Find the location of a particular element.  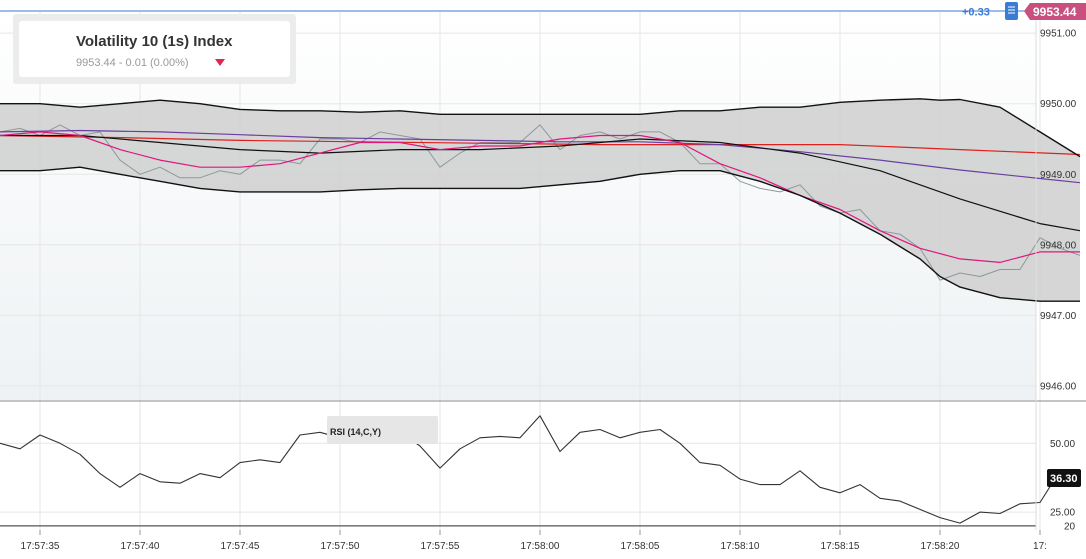

current-price-tag is located at coordinates (1055, 11).